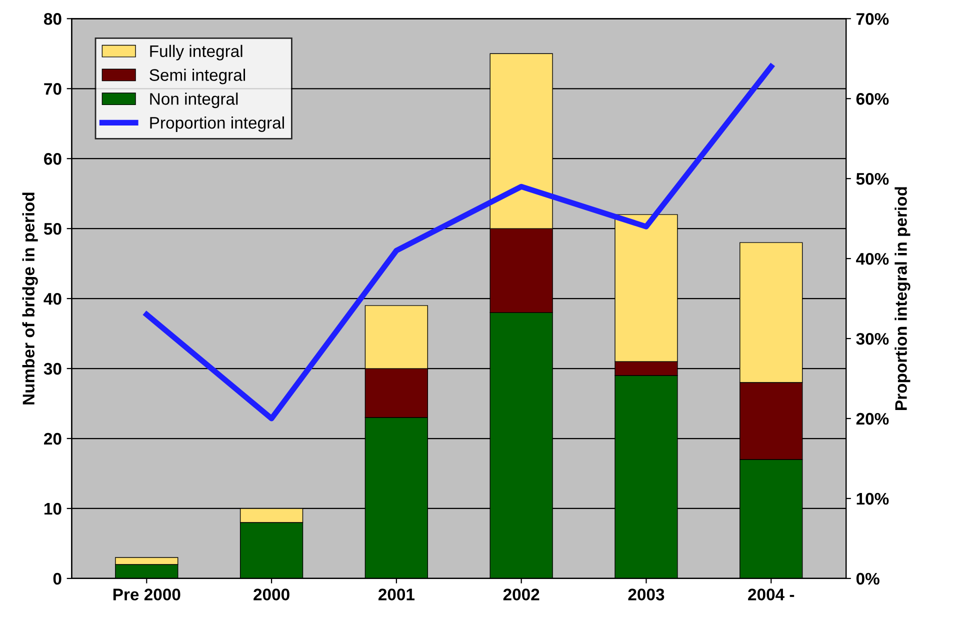 Image resolution: width=956 pixels, height=622 pixels. What do you see at coordinates (872, 179) in the screenshot?
I see `y2-tick-label: 50%` at bounding box center [872, 179].